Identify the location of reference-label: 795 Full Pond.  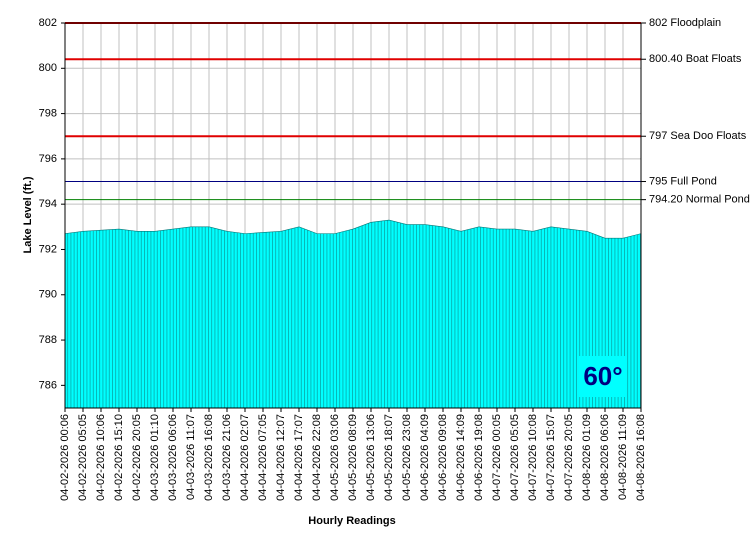
(683, 181).